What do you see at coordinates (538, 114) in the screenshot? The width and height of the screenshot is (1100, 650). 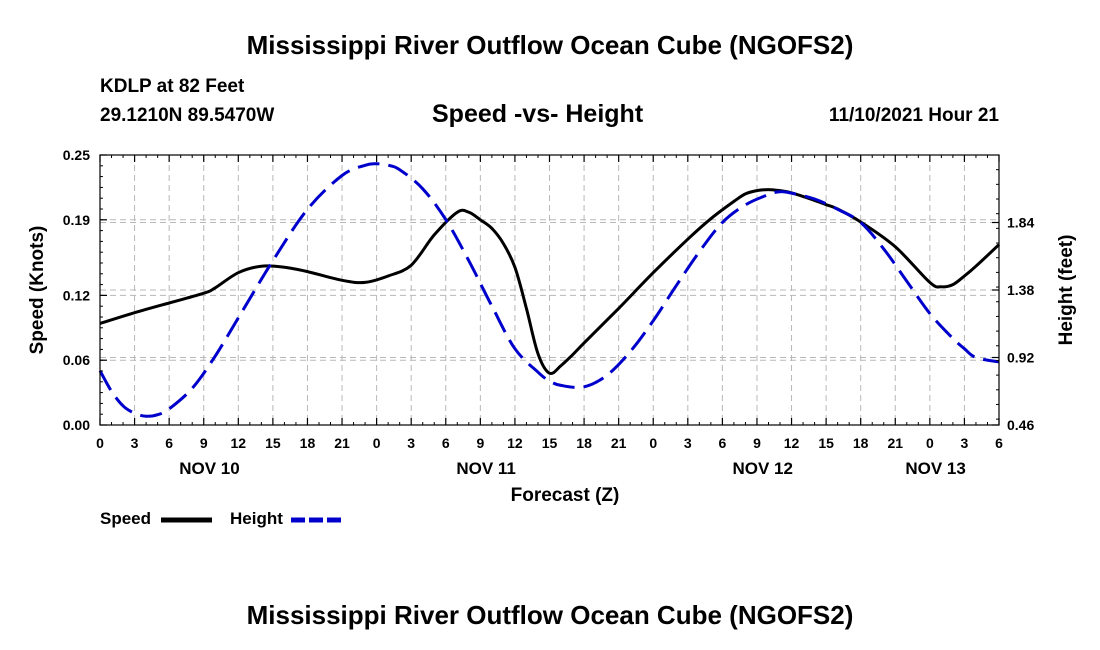 I see `chart-subtitle: Speed -vs- Height` at bounding box center [538, 114].